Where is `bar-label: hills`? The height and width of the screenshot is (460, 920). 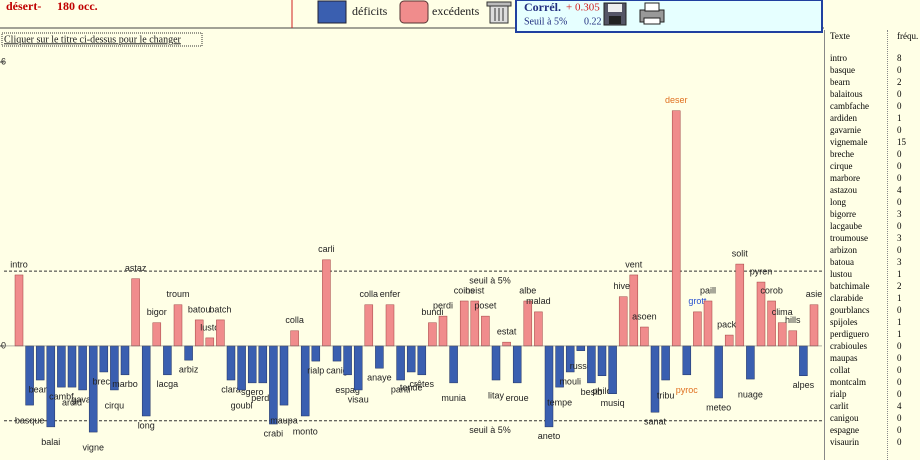
bar-label: hills is located at coordinates (793, 320).